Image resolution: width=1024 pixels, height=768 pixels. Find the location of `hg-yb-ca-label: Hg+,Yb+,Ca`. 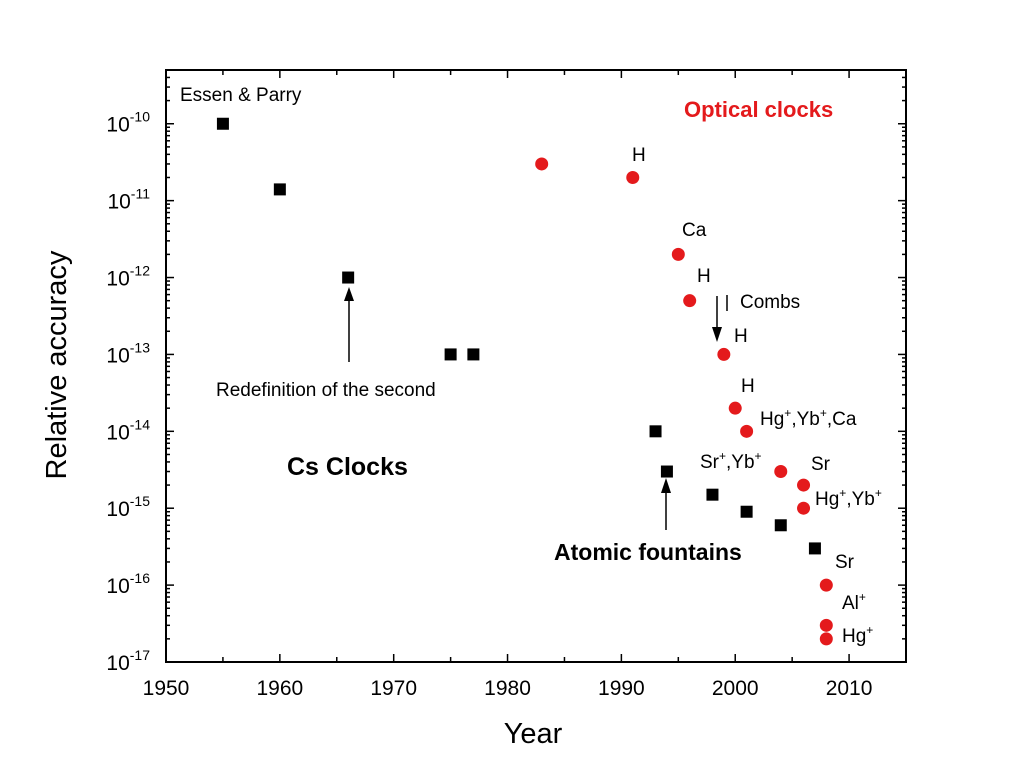

hg-yb-ca-label: Hg+,Yb+,Ca is located at coordinates (808, 418).